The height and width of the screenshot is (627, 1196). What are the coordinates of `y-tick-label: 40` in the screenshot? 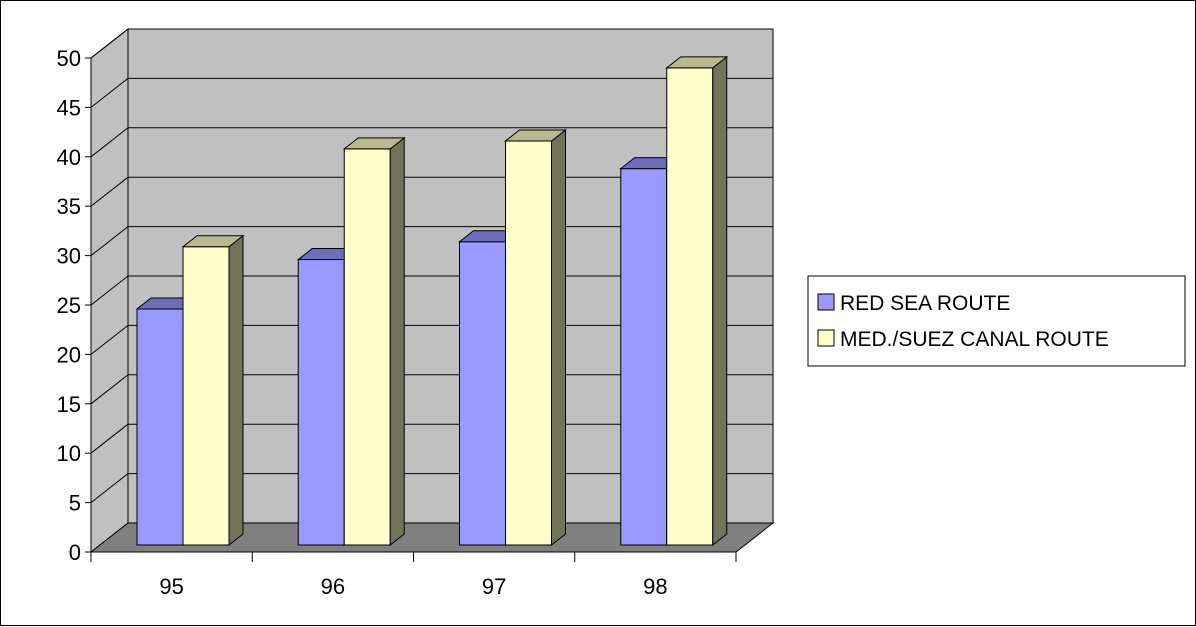 It's located at (69, 157).